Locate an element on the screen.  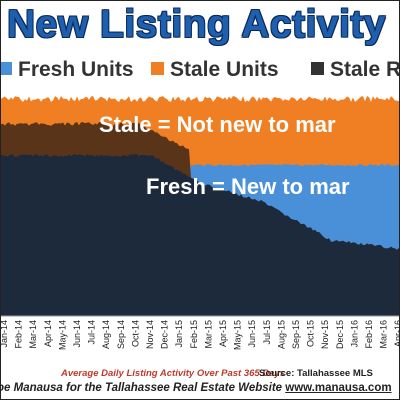
x-tick-label: Dec-15 is located at coordinates (340, 334).